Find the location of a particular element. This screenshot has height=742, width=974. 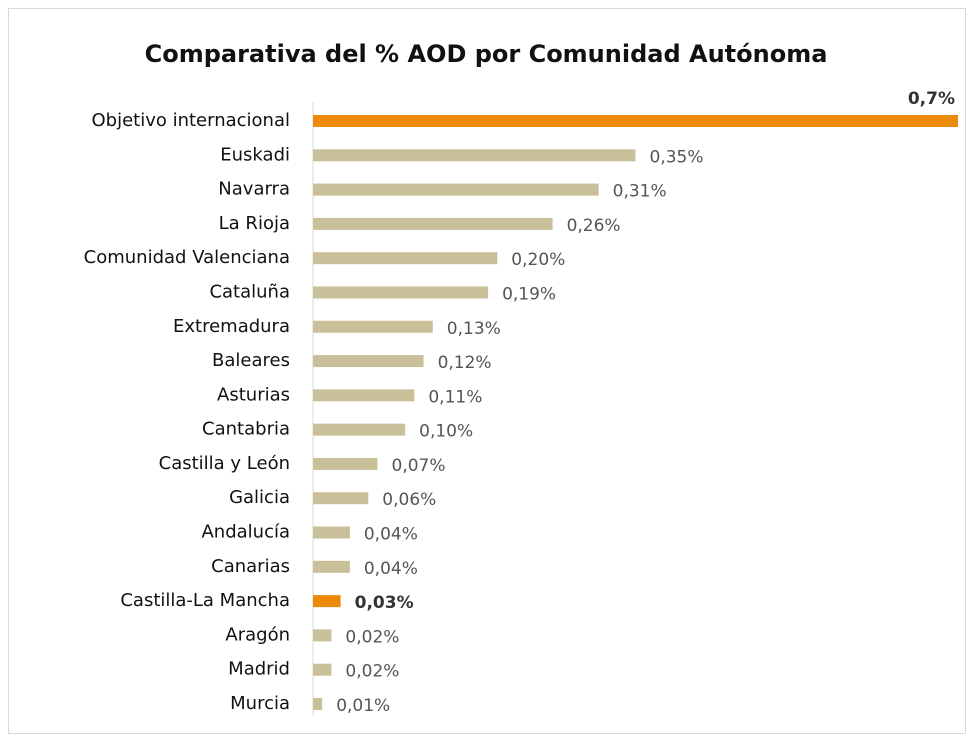

value-label: 0,19% is located at coordinates (529, 294).